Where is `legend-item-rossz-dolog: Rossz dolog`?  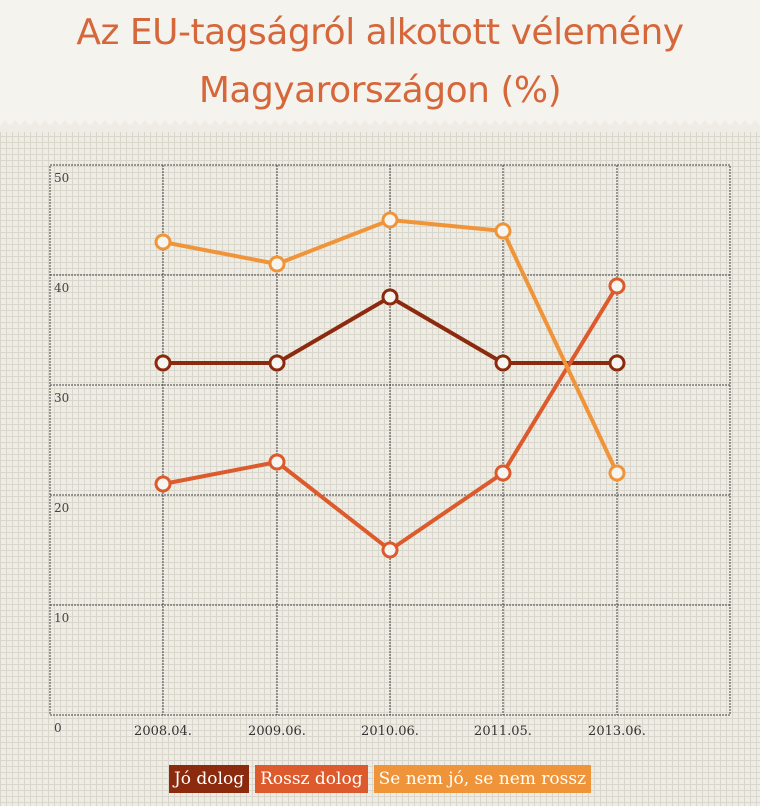
legend-item-rossz-dolog: Rossz dolog is located at coordinates (311, 779).